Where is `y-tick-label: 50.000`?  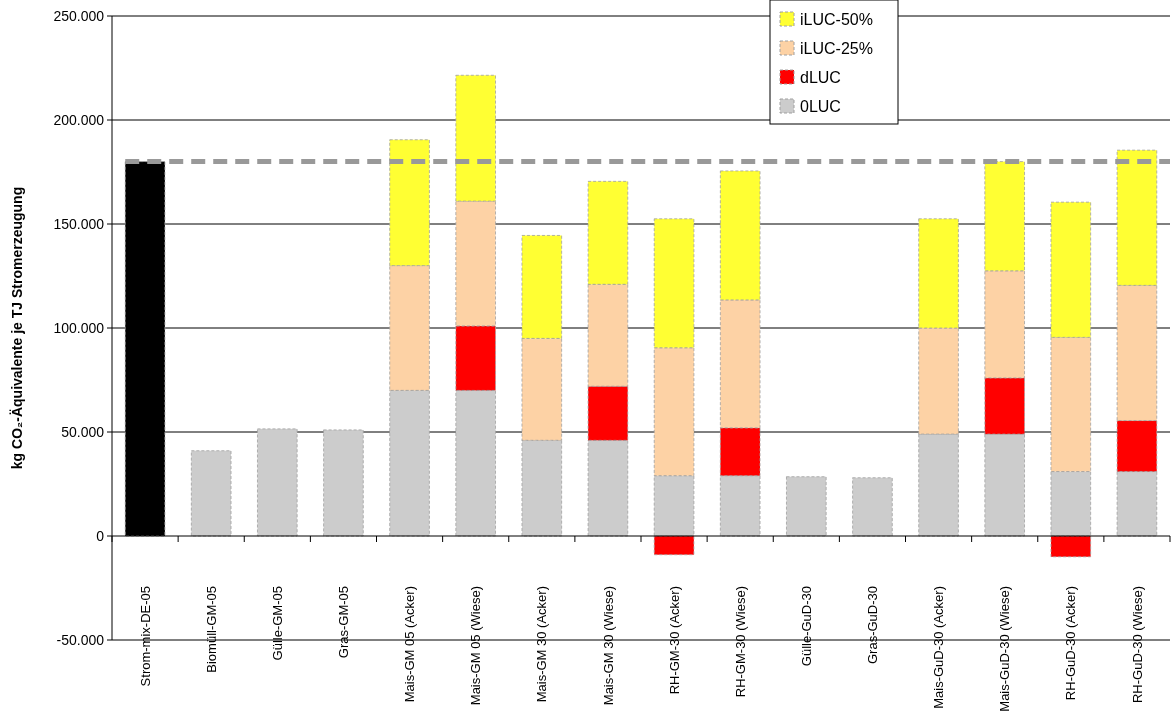
y-tick-label: 50.000 is located at coordinates (83, 431).